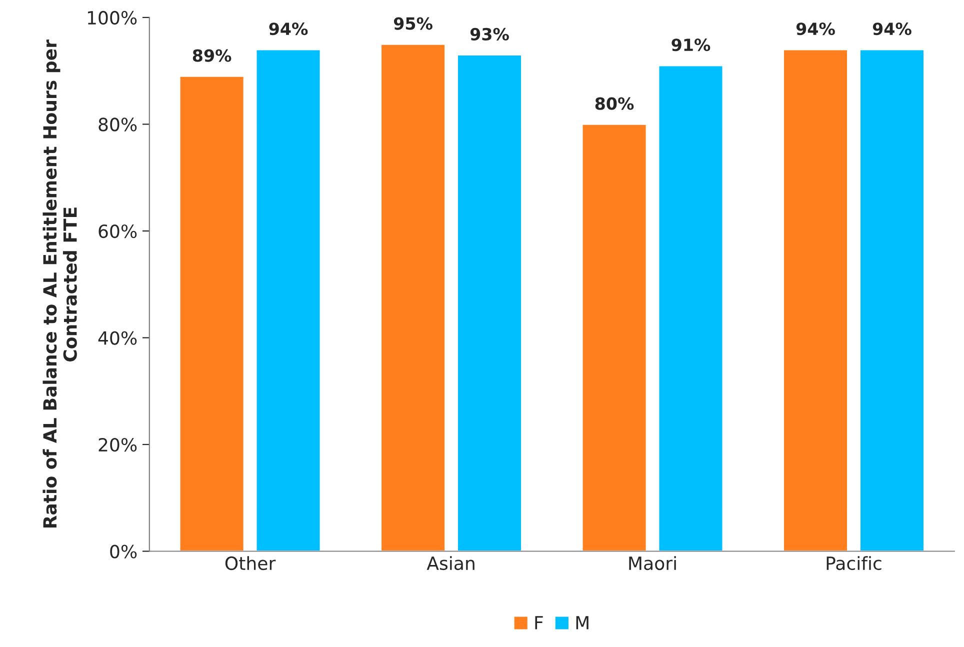 Image resolution: width=964 pixels, height=647 pixels. What do you see at coordinates (123, 551) in the screenshot?
I see `y-tick-label: 0%` at bounding box center [123, 551].